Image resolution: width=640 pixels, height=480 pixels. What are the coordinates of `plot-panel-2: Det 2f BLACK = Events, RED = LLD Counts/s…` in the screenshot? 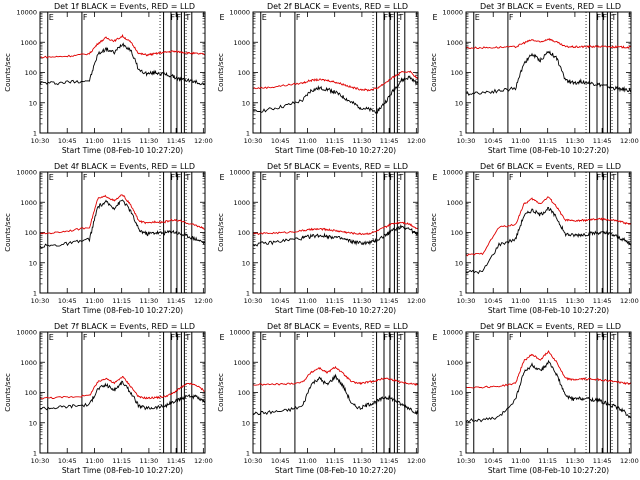 It's located at (327, 78).